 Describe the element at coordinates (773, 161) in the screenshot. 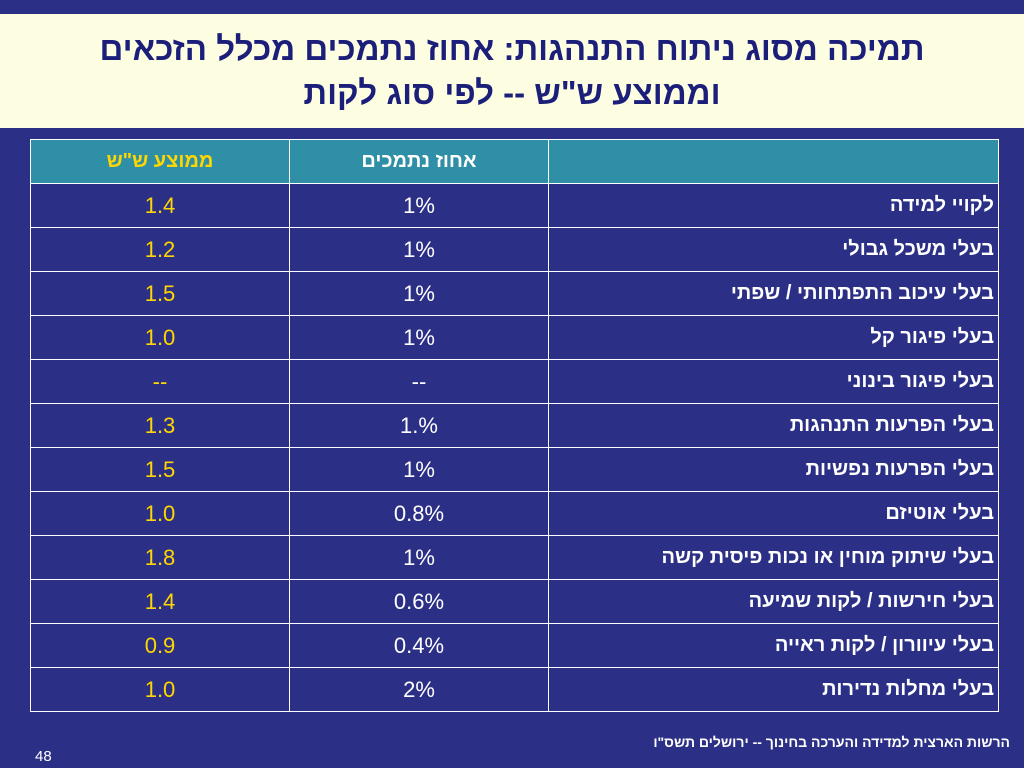

I see `header-category` at that location.